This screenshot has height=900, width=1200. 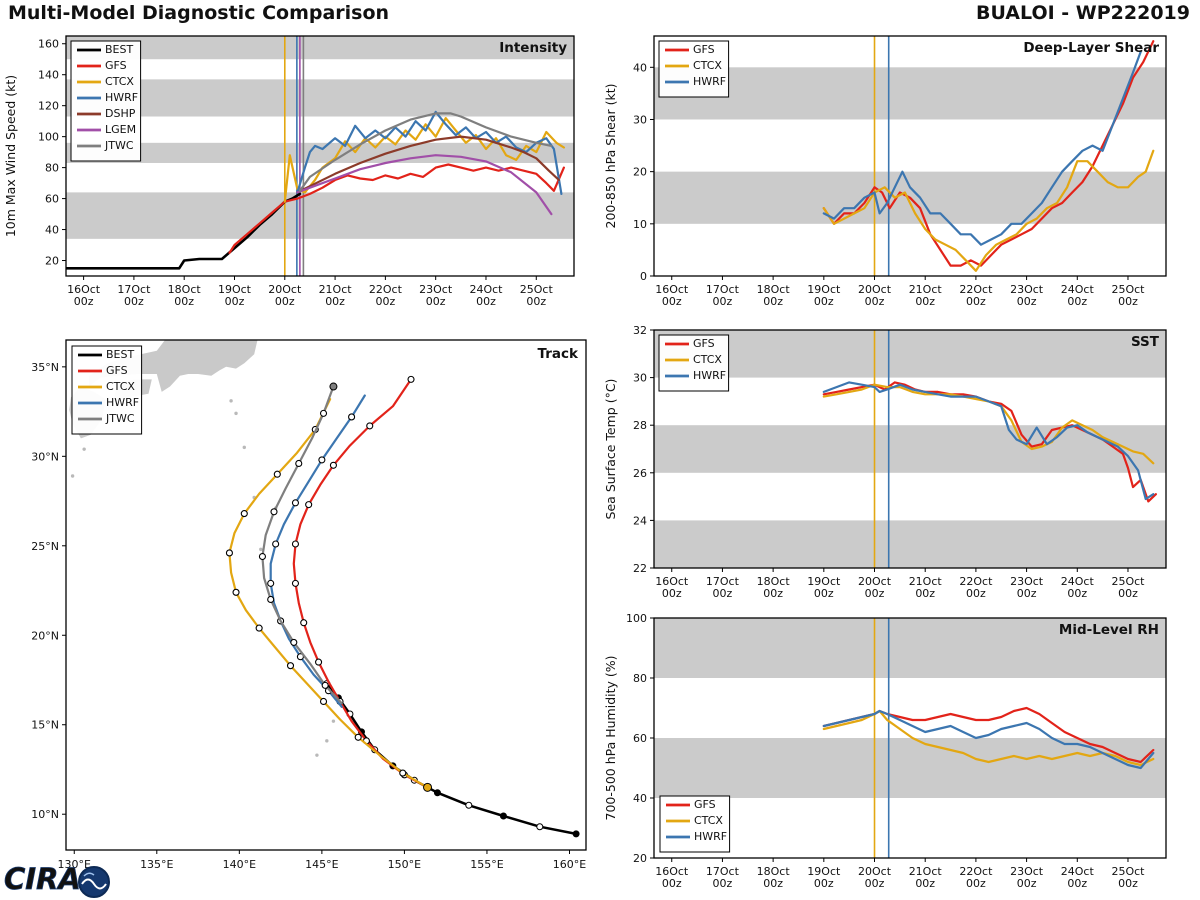 What do you see at coordinates (322, 860) in the screenshot?
I see `lon-axis: 130°E 135°E 140°E 145°E 150°E 155°E 160°E` at bounding box center [322, 860].